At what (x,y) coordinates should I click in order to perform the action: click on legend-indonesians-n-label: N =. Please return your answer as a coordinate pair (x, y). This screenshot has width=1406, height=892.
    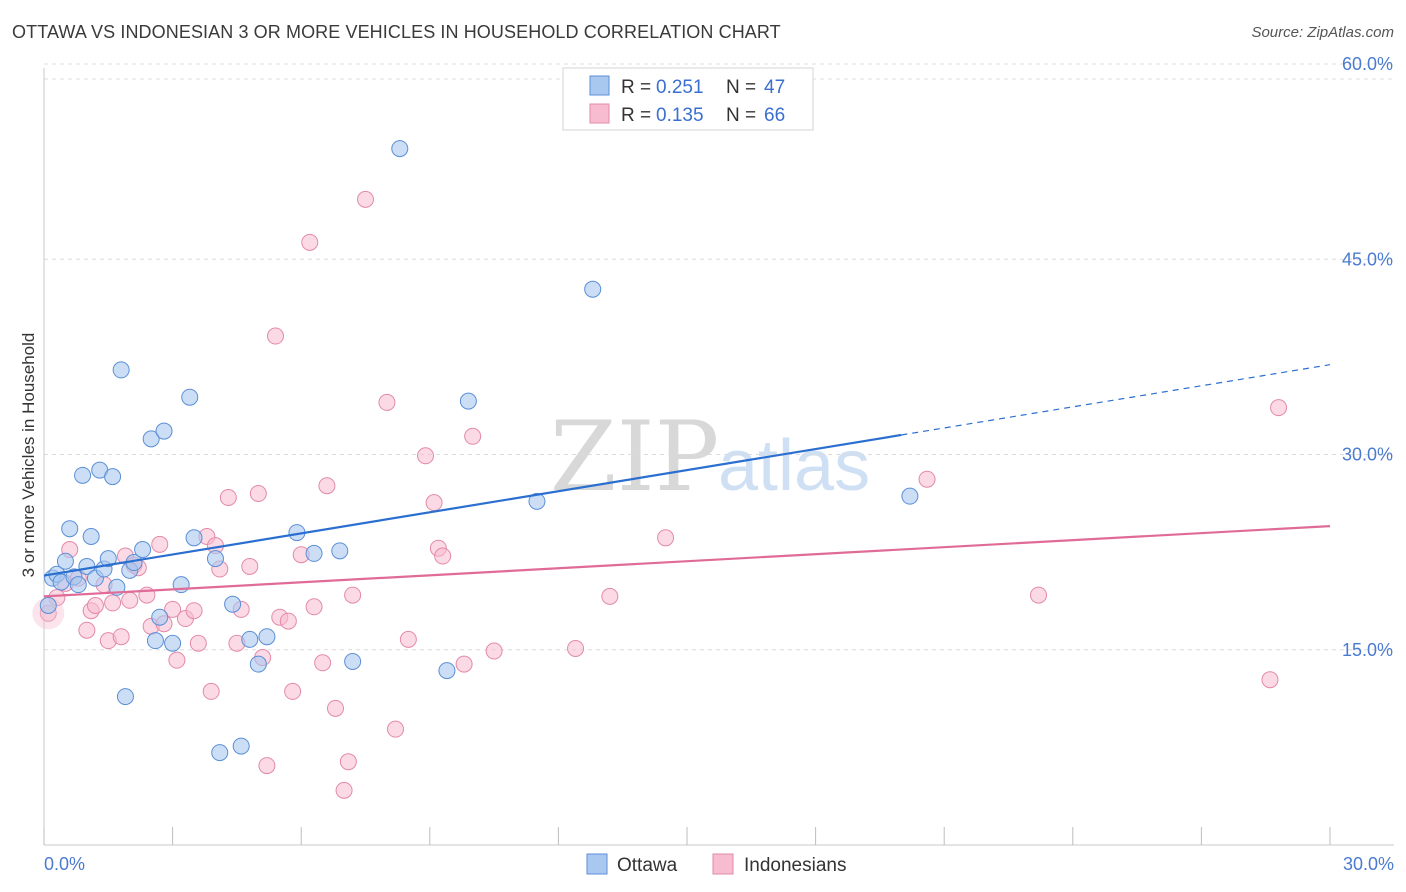
    Looking at the image, I should click on (741, 115).